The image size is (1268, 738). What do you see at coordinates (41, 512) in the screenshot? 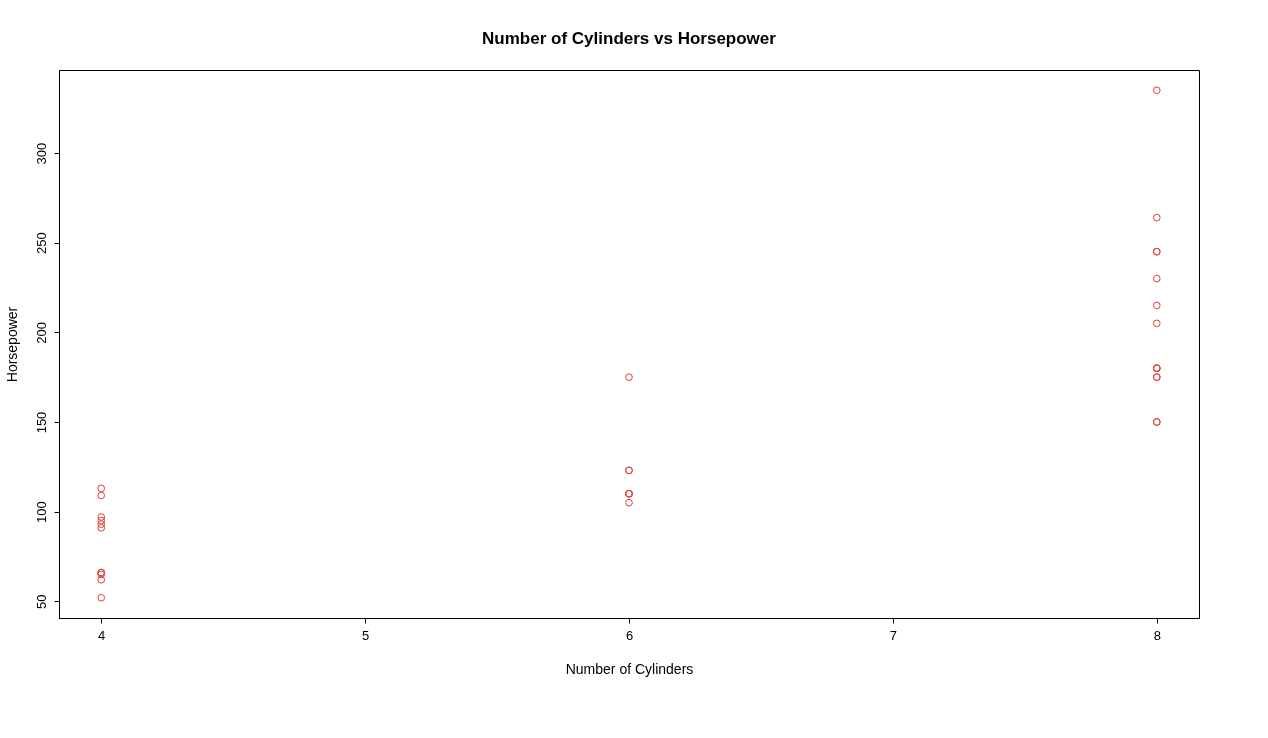
I see `y-tick-label: 100` at bounding box center [41, 512].